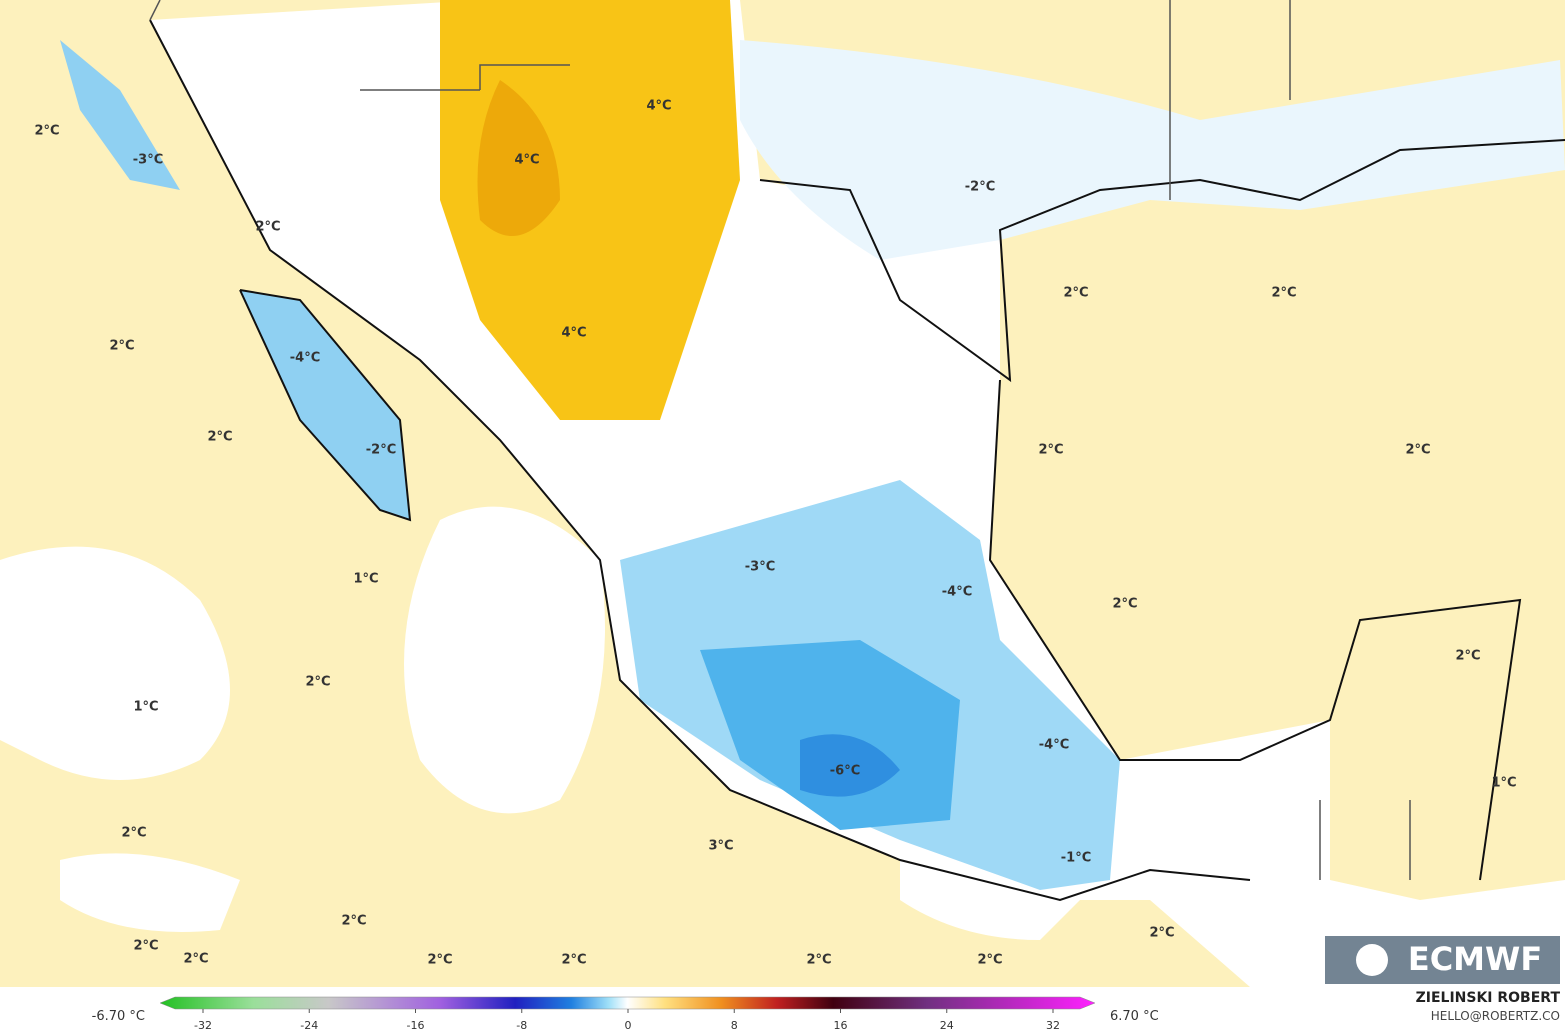  What do you see at coordinates (734, 1025) in the screenshot?
I see `colorbar-tick-label: 8` at bounding box center [734, 1025].